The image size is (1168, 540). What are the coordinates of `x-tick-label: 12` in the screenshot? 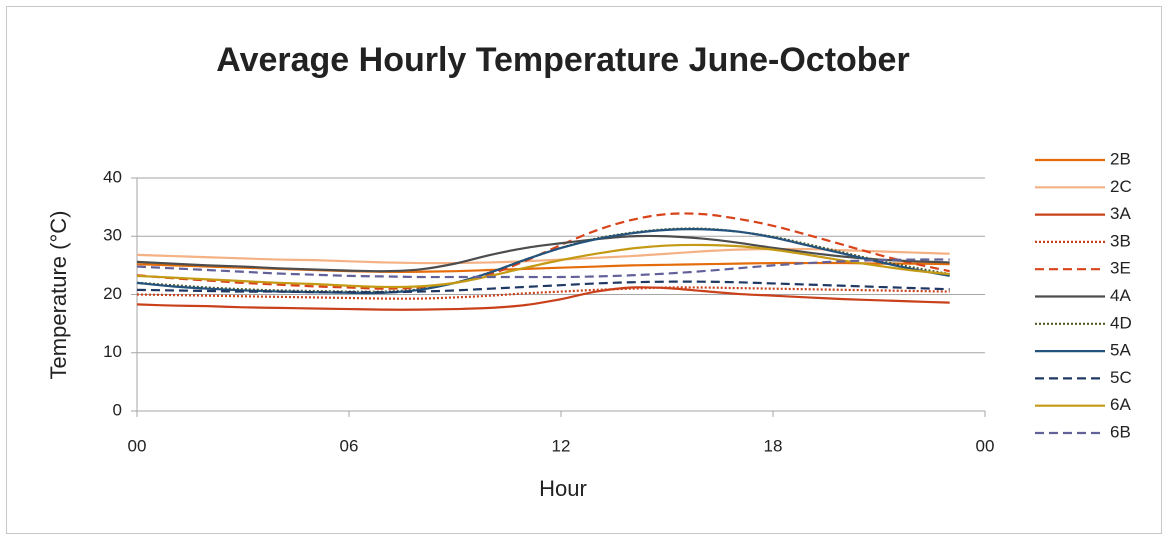 It's located at (561, 445).